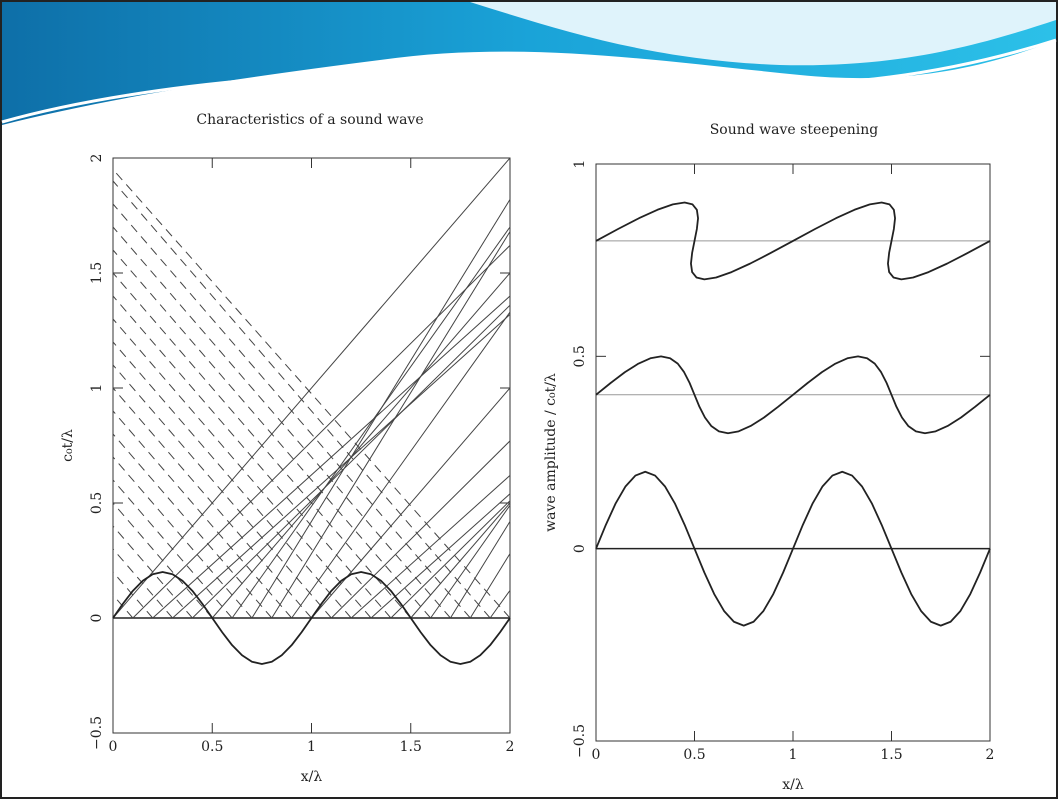 The height and width of the screenshot is (799, 1058). I want to click on y-axis-label: c₀t/λ, so click(68, 445).